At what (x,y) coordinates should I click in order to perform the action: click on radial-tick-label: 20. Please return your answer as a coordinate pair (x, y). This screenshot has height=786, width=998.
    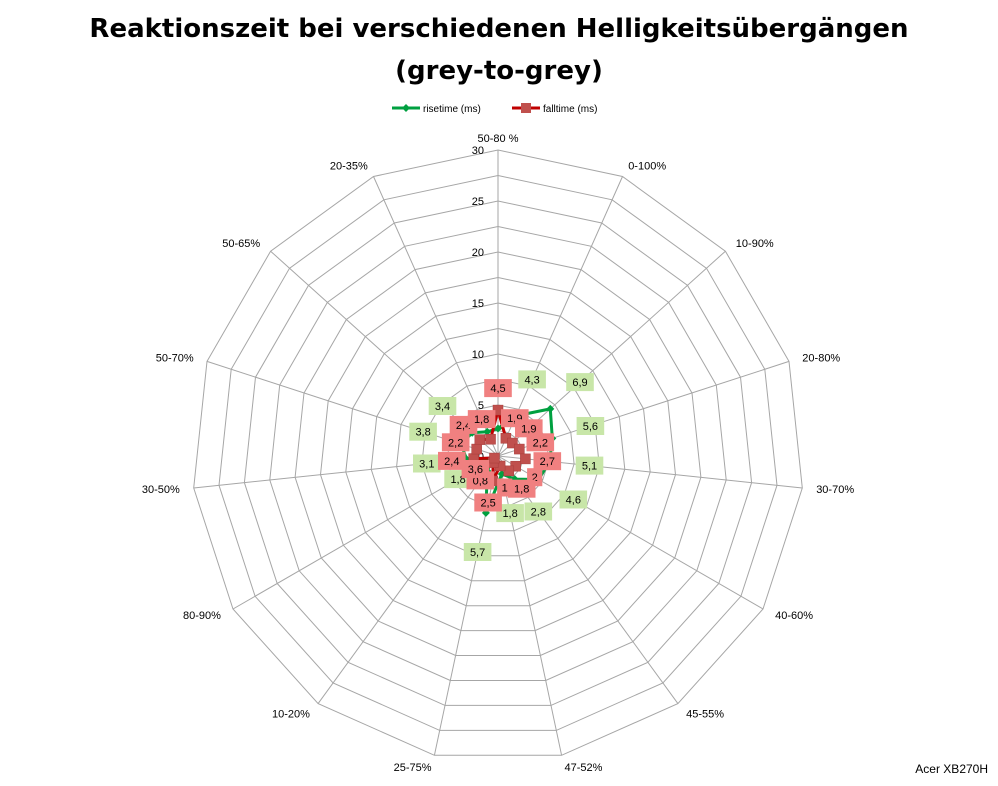
    Looking at the image, I should click on (478, 253).